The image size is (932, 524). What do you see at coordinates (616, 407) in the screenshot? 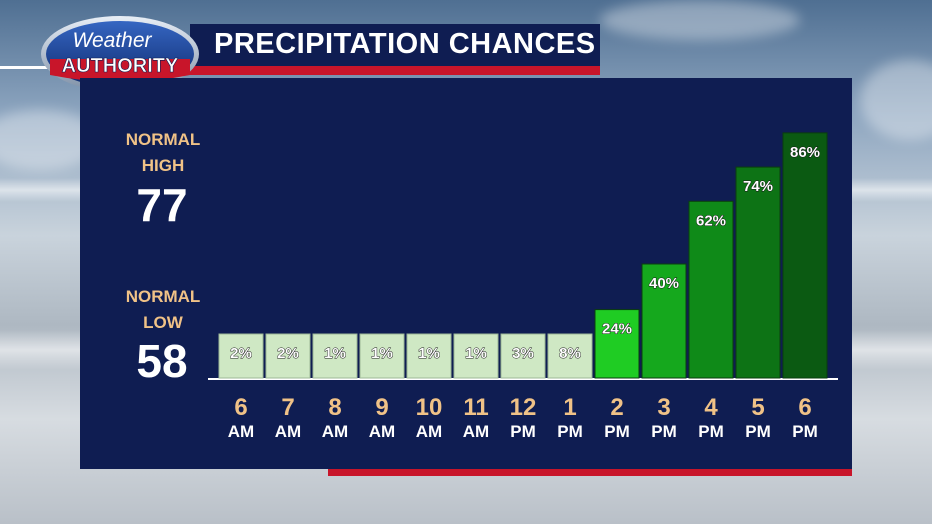
I see `x-tick-hour: 2` at bounding box center [616, 407].